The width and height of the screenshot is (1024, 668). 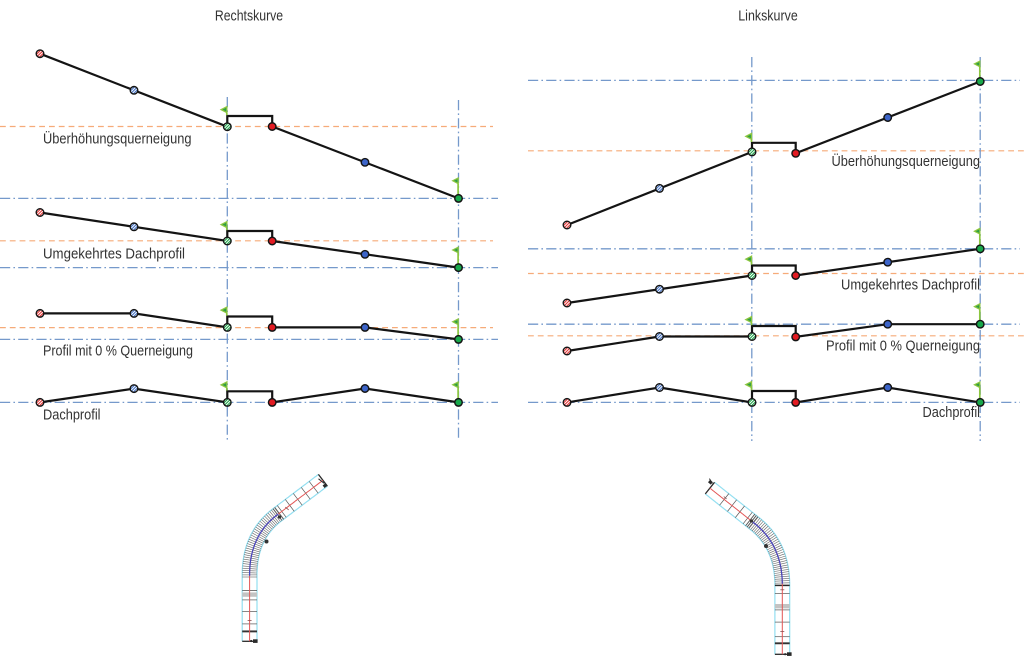 What do you see at coordinates (249, 16) in the screenshot?
I see `svg-text: Rechtskurve` at bounding box center [249, 16].